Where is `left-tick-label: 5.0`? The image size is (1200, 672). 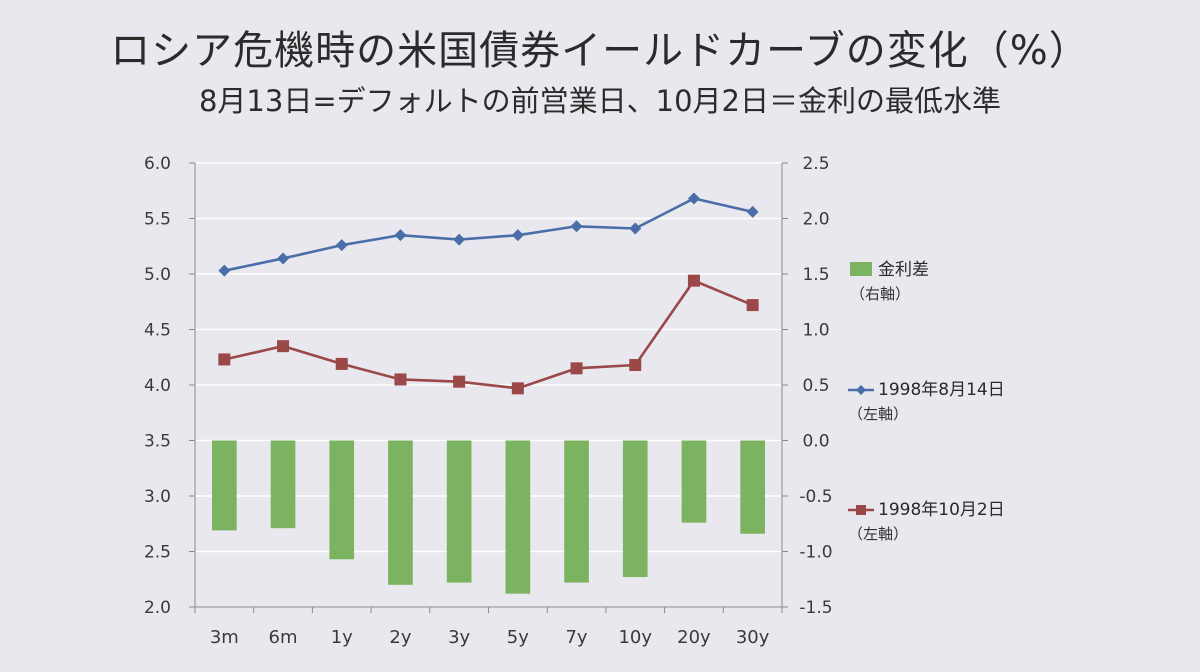 left-tick-label: 5.0 is located at coordinates (157, 275).